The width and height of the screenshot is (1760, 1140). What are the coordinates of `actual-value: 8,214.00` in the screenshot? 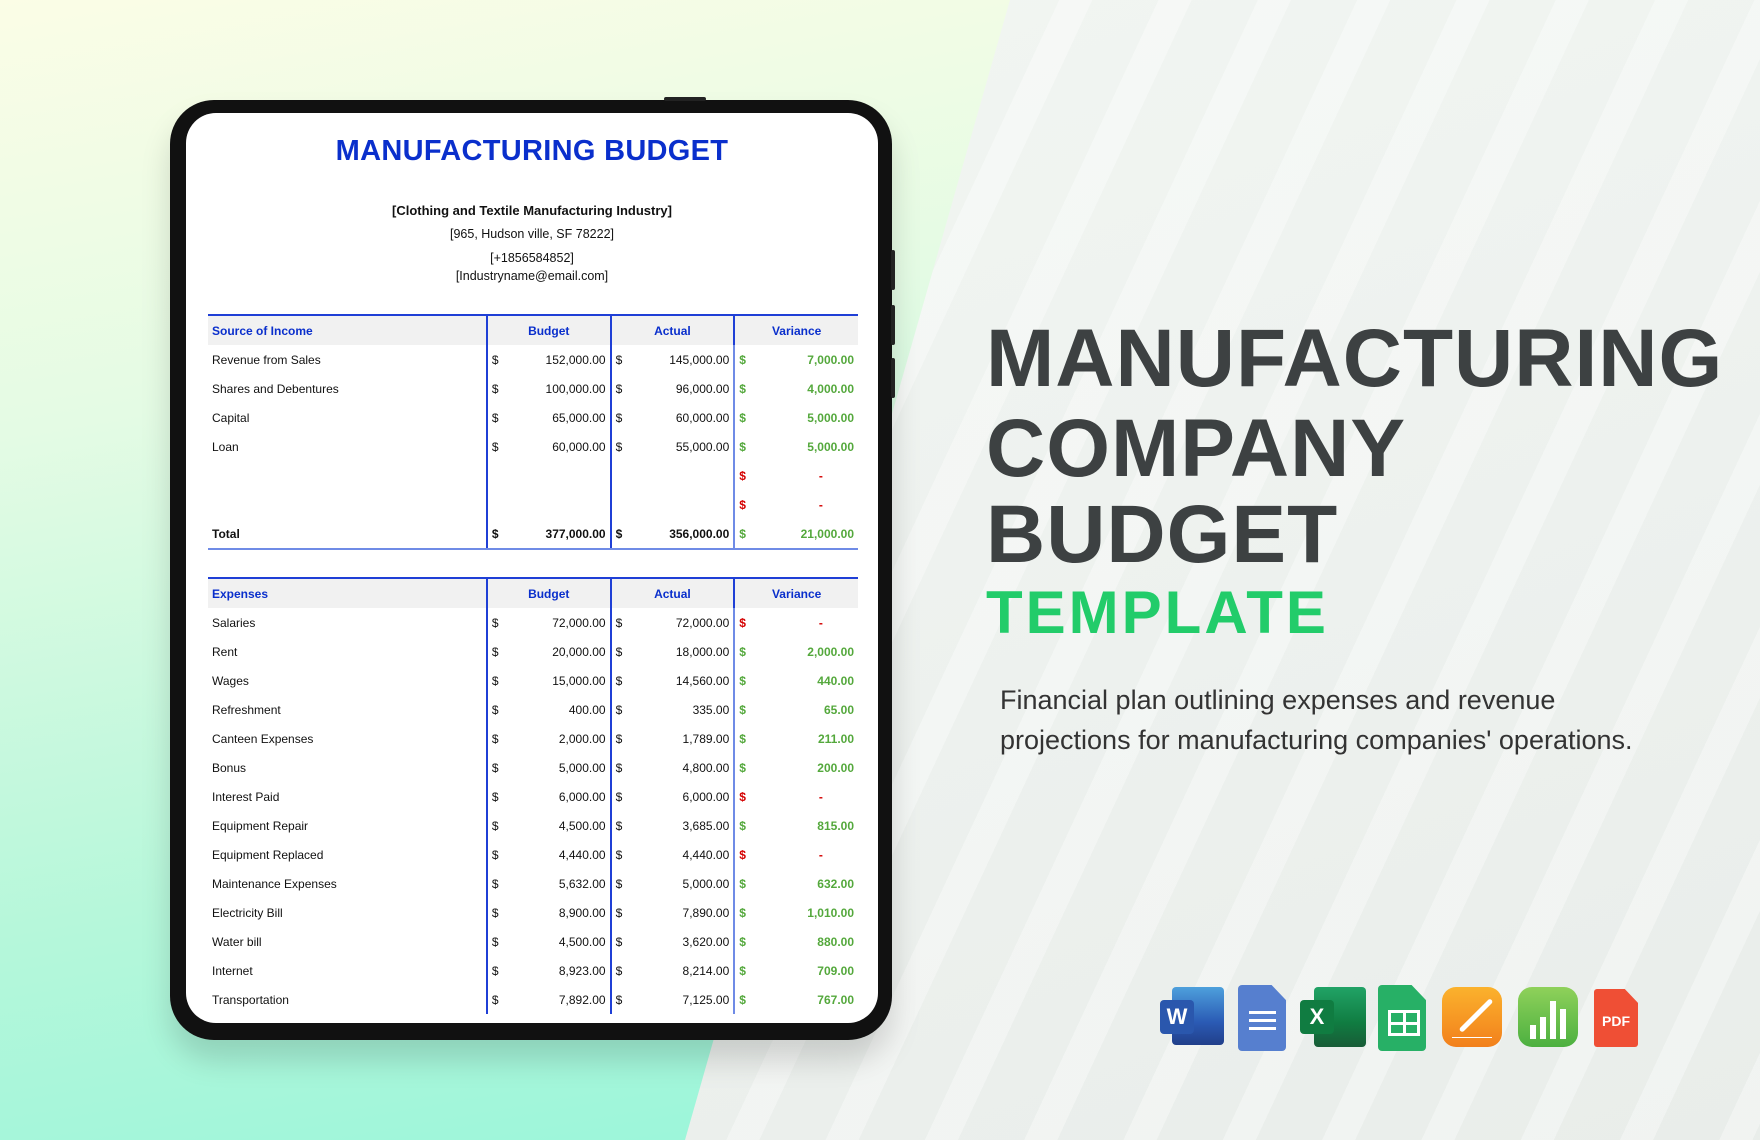 It's located at (706, 970).